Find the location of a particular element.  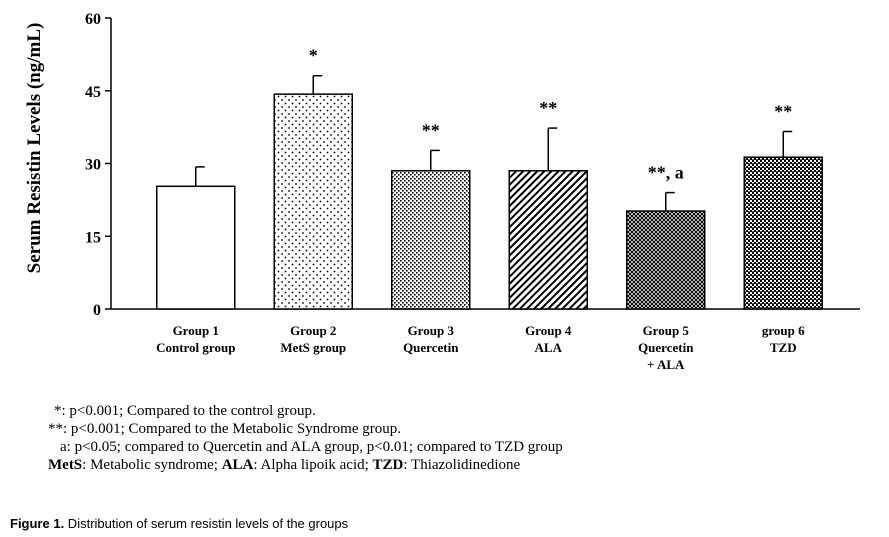

y-axis-label: Serum Resistin Levels (ng/mL) is located at coordinates (34, 148).